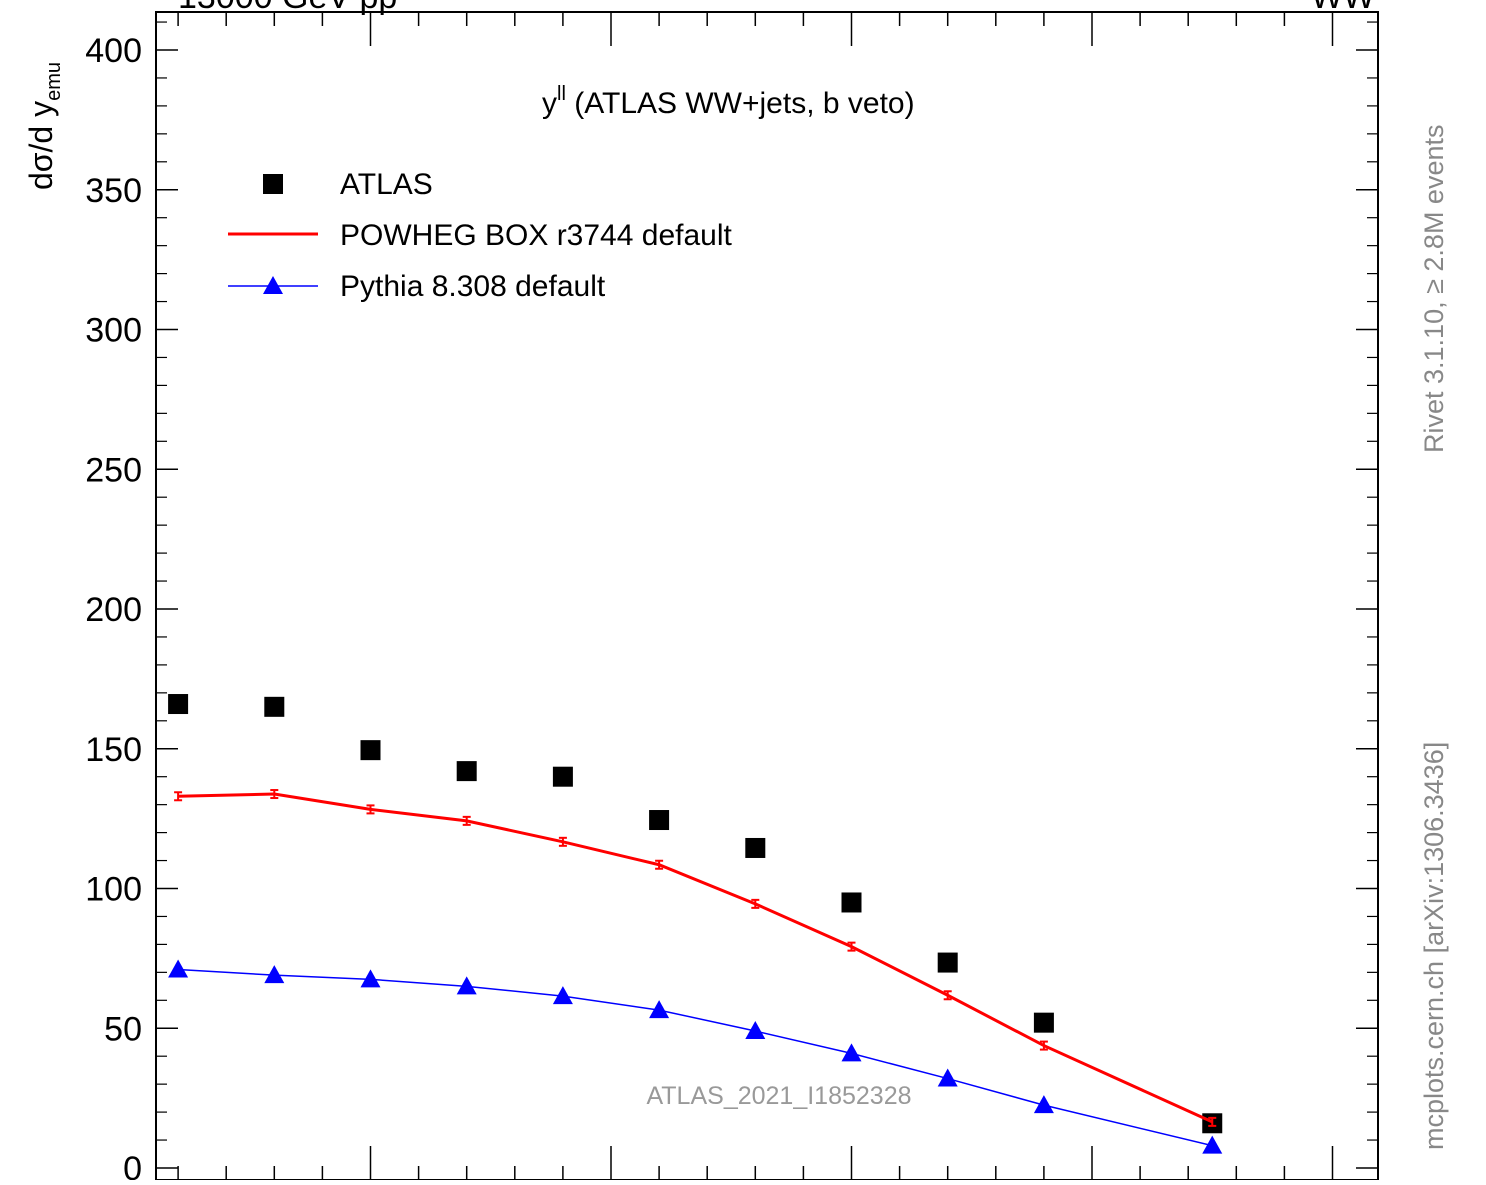 This screenshot has width=1486, height=1185. What do you see at coordinates (113, 331) in the screenshot?
I see `y-tick-label: 300` at bounding box center [113, 331].